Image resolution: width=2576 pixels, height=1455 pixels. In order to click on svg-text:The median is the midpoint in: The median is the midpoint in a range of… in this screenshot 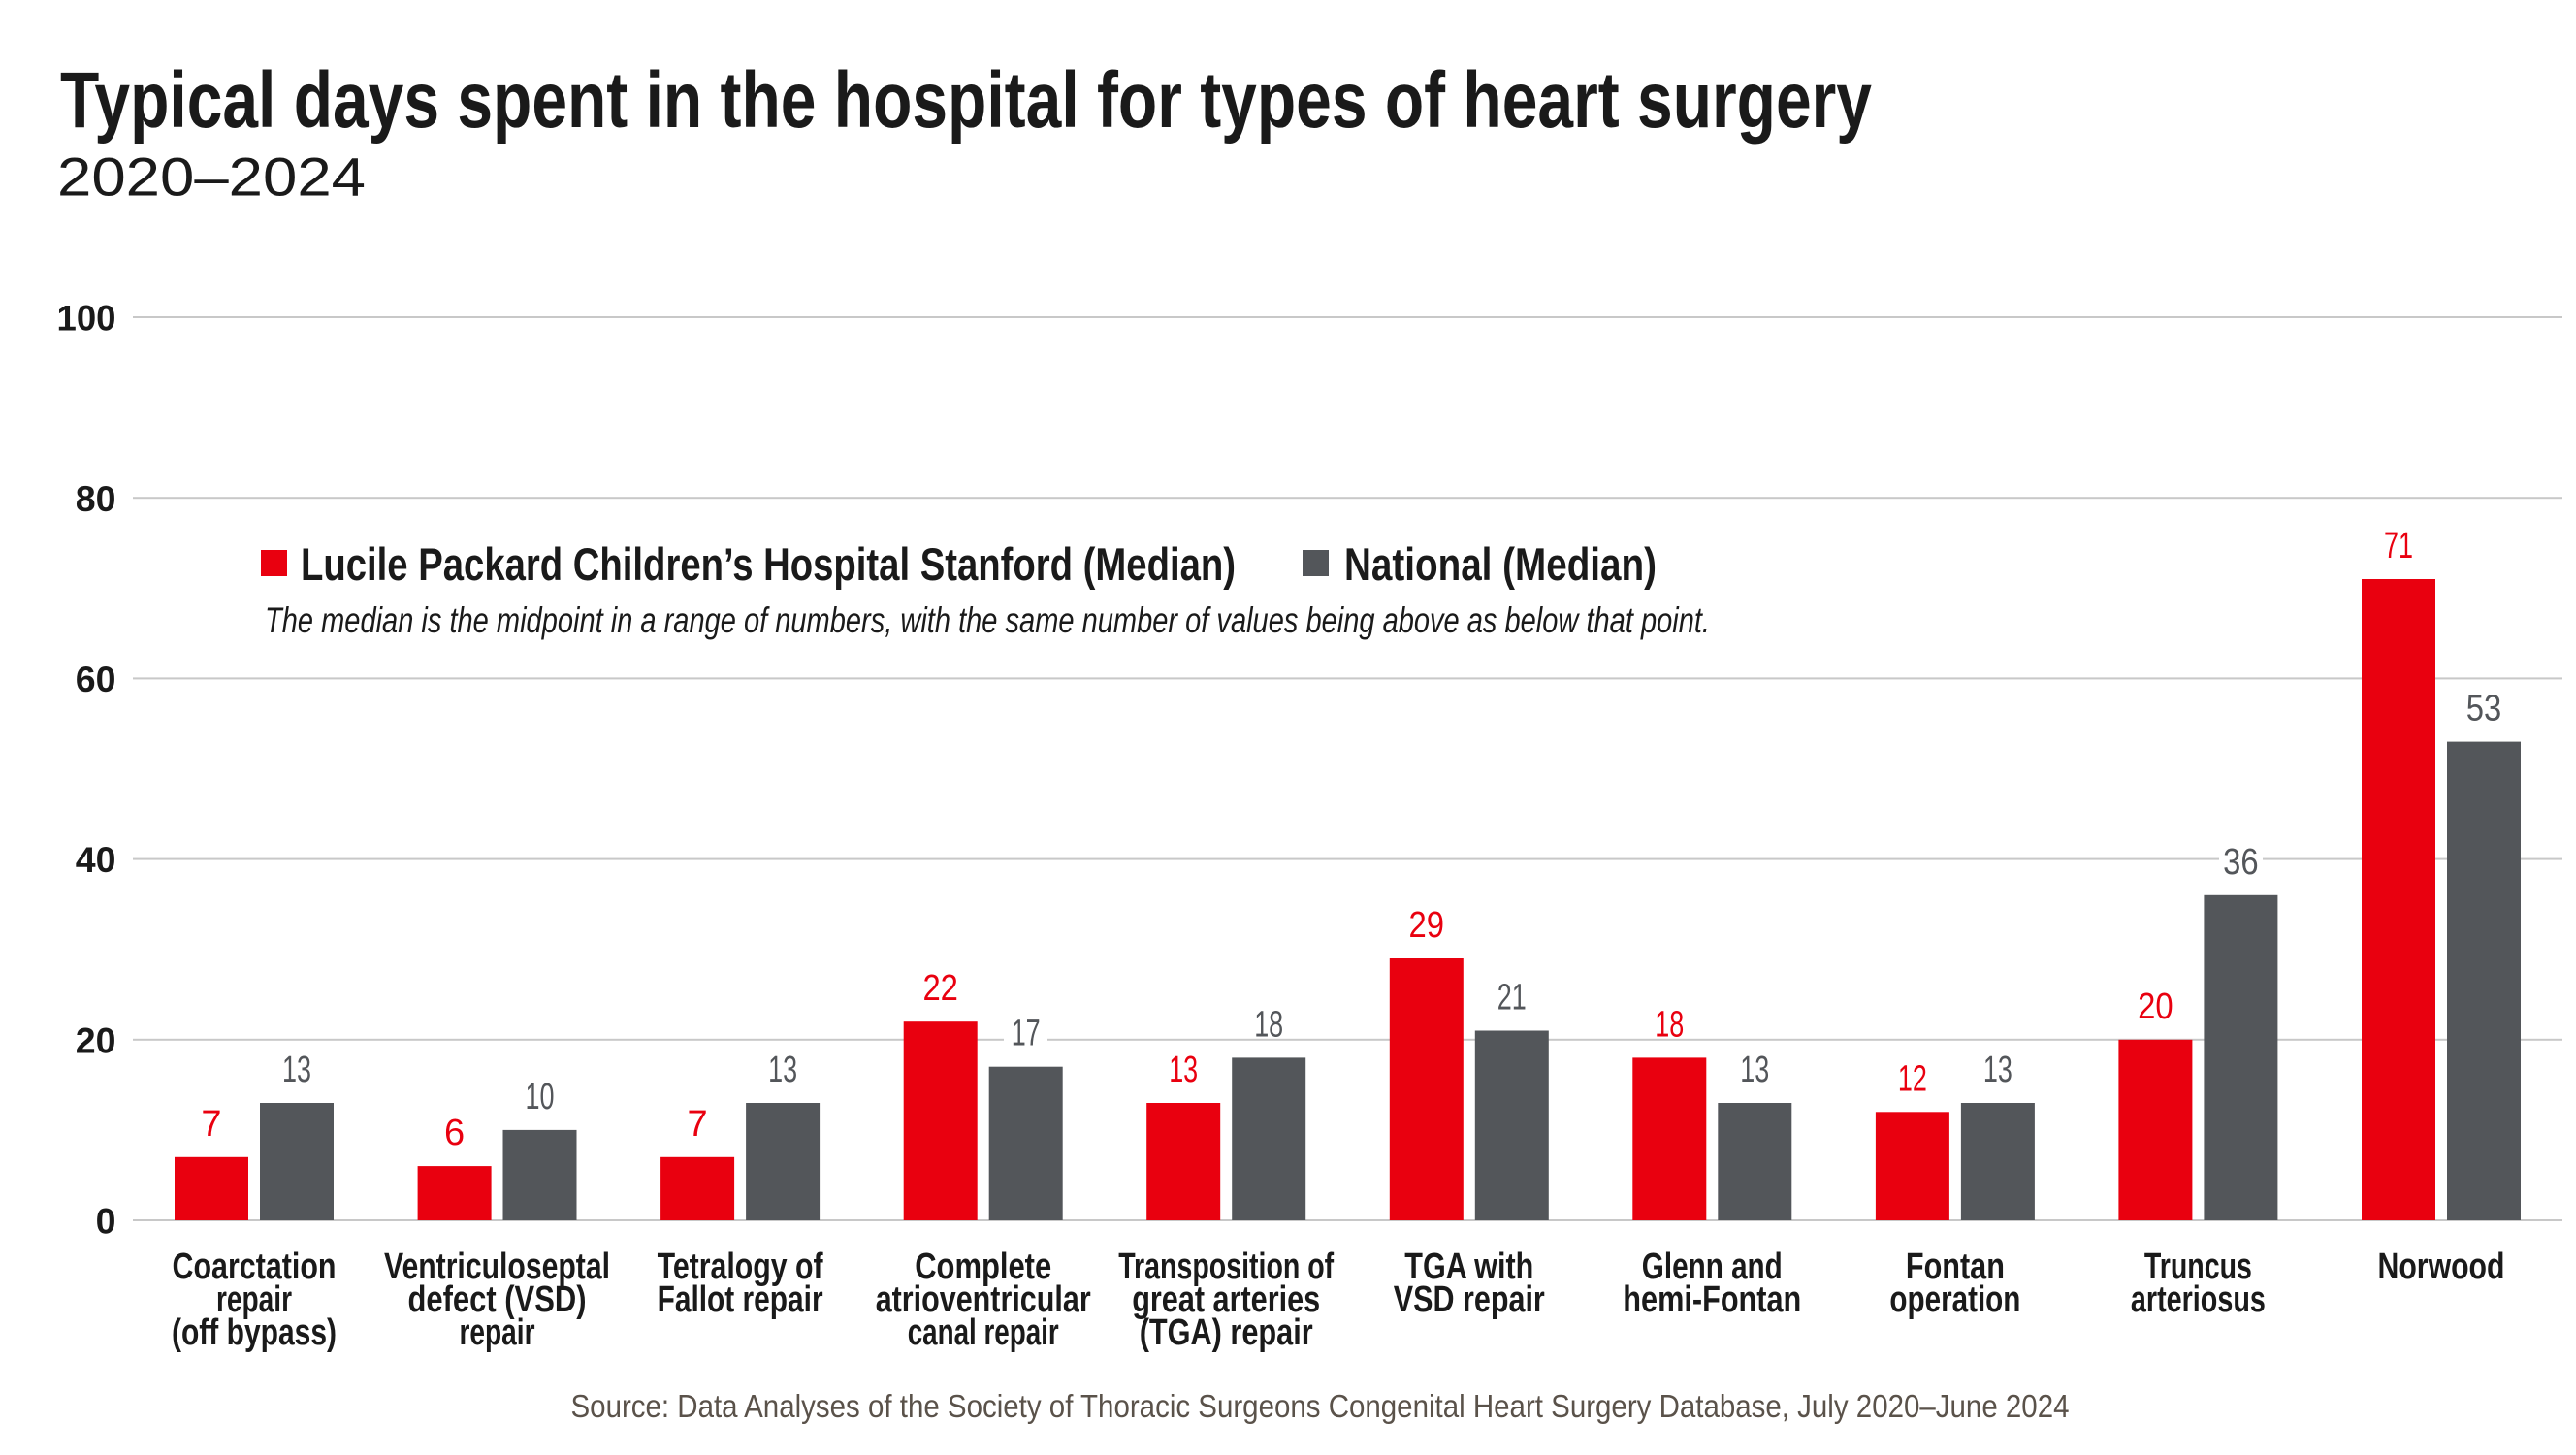, I will do `click(987, 620)`.